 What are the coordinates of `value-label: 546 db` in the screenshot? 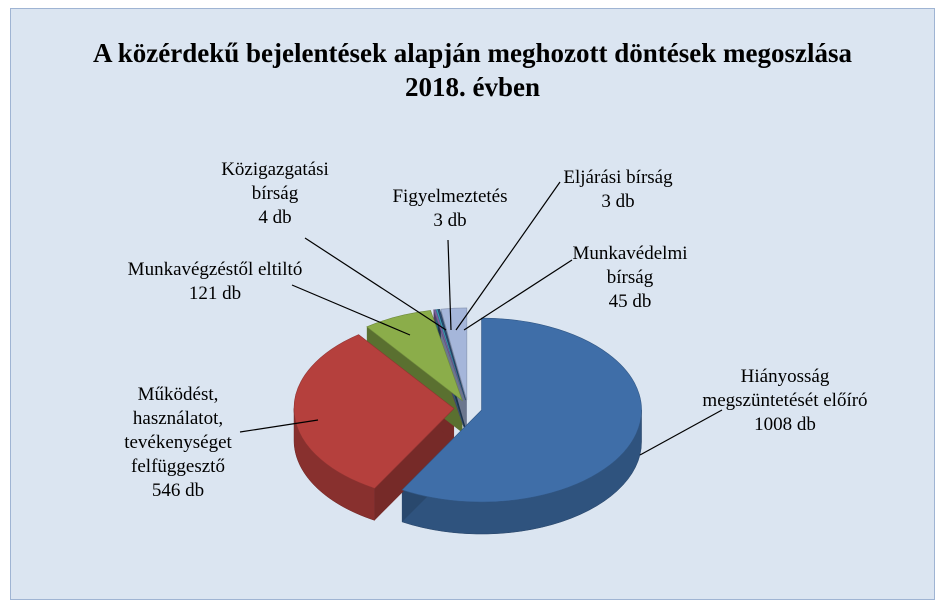 It's located at (178, 490).